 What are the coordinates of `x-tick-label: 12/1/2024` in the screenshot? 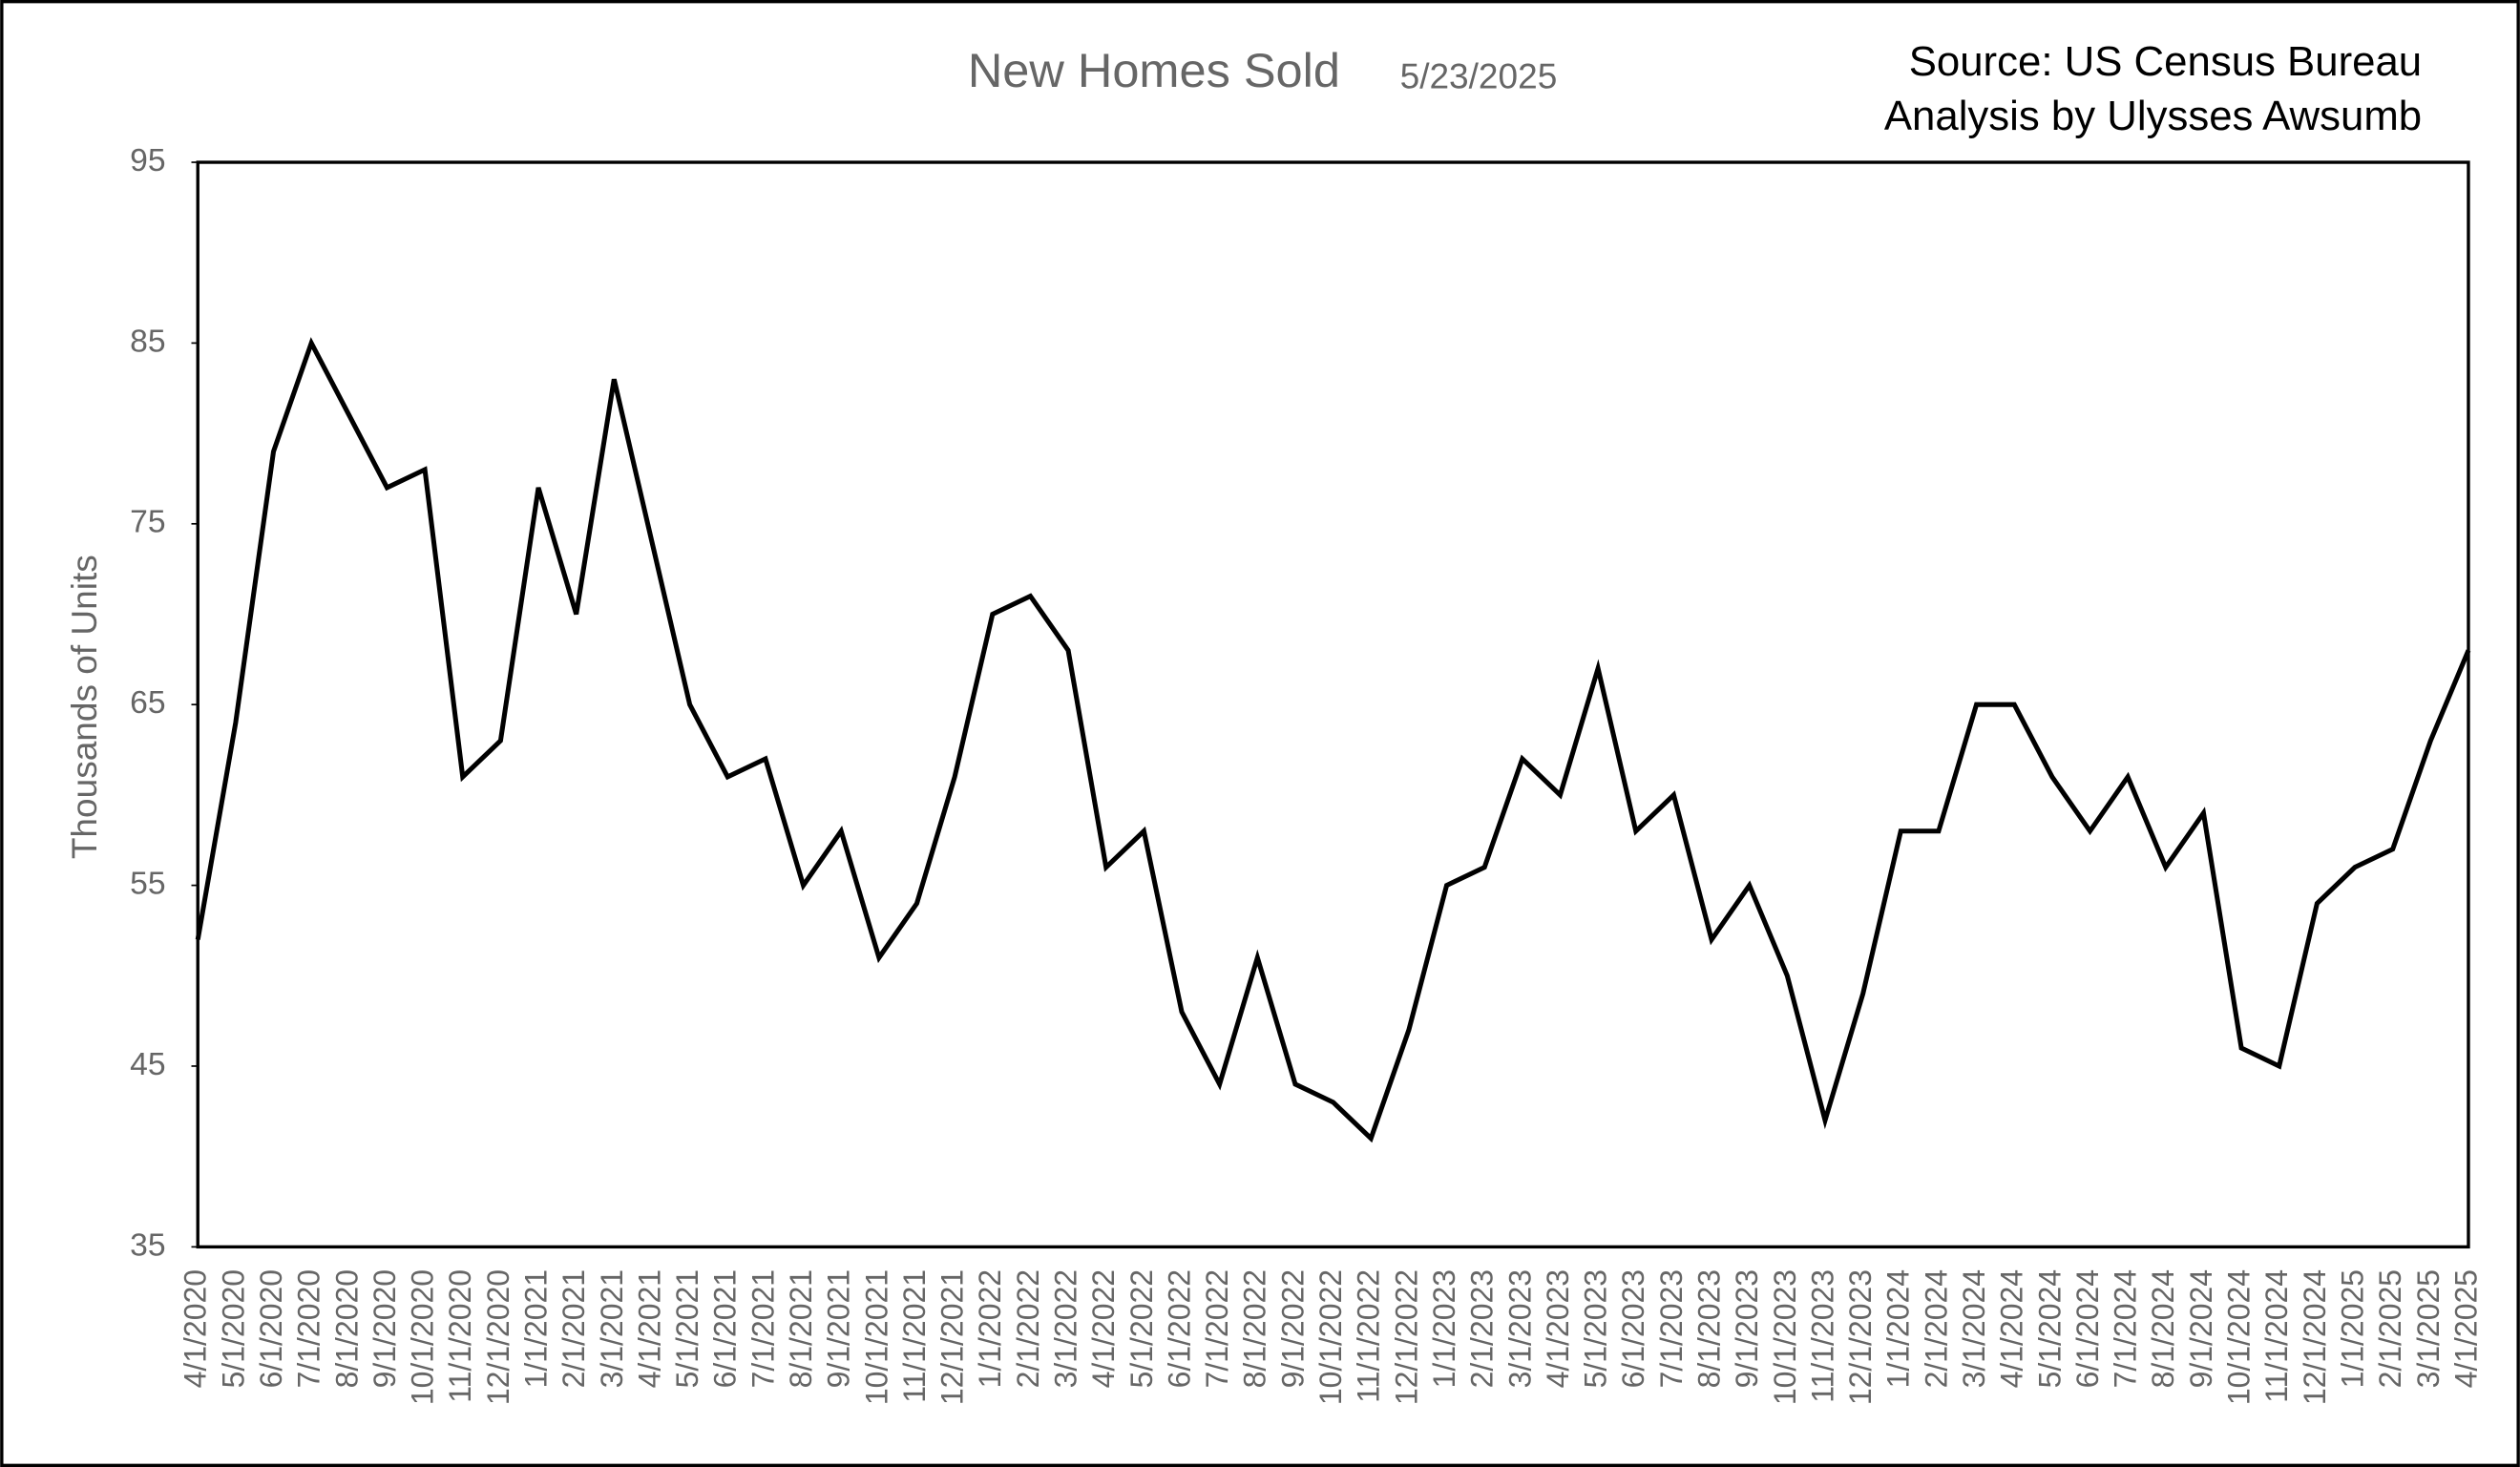 It's located at (2315, 1337).